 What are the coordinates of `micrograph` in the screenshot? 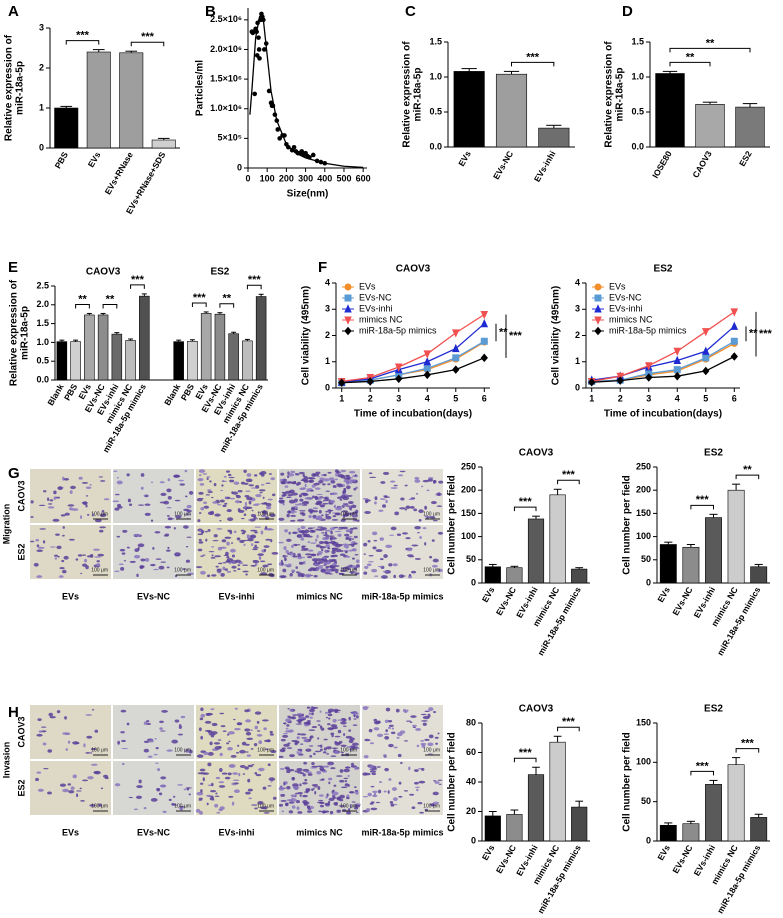 It's located at (153, 552).